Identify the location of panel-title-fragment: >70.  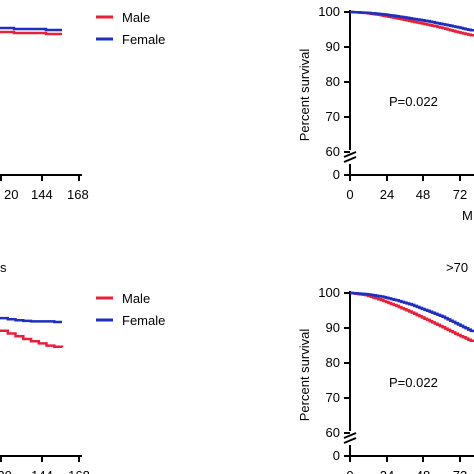
(457, 267).